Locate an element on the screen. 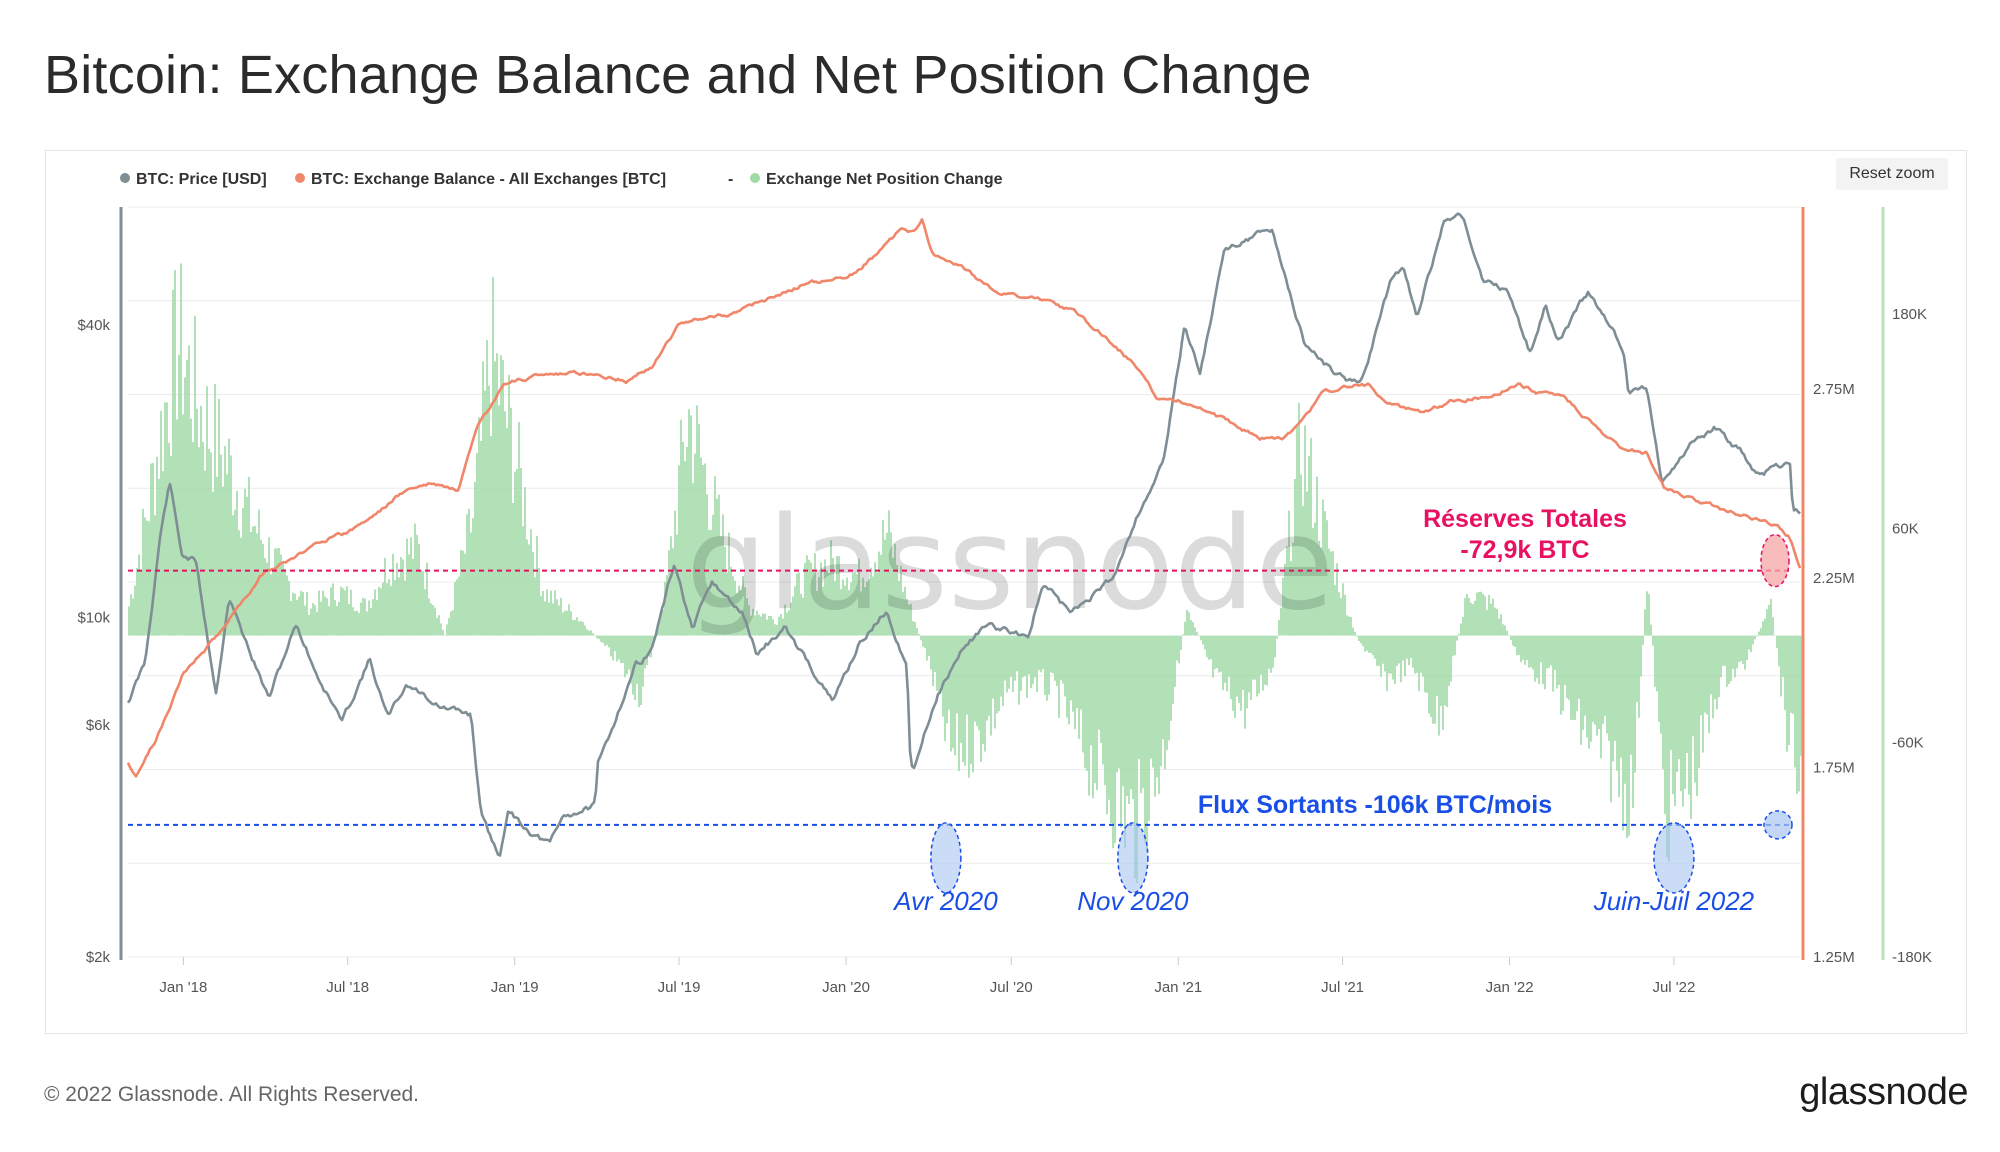 The image size is (2000, 1152). juin-juil-2022-label: Juin-Juil 2022 is located at coordinates (1674, 901).